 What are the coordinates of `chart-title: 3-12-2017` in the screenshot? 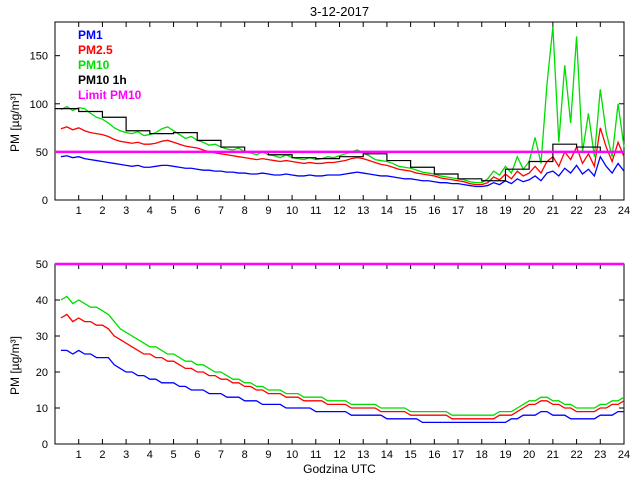 It's located at (339, 11).